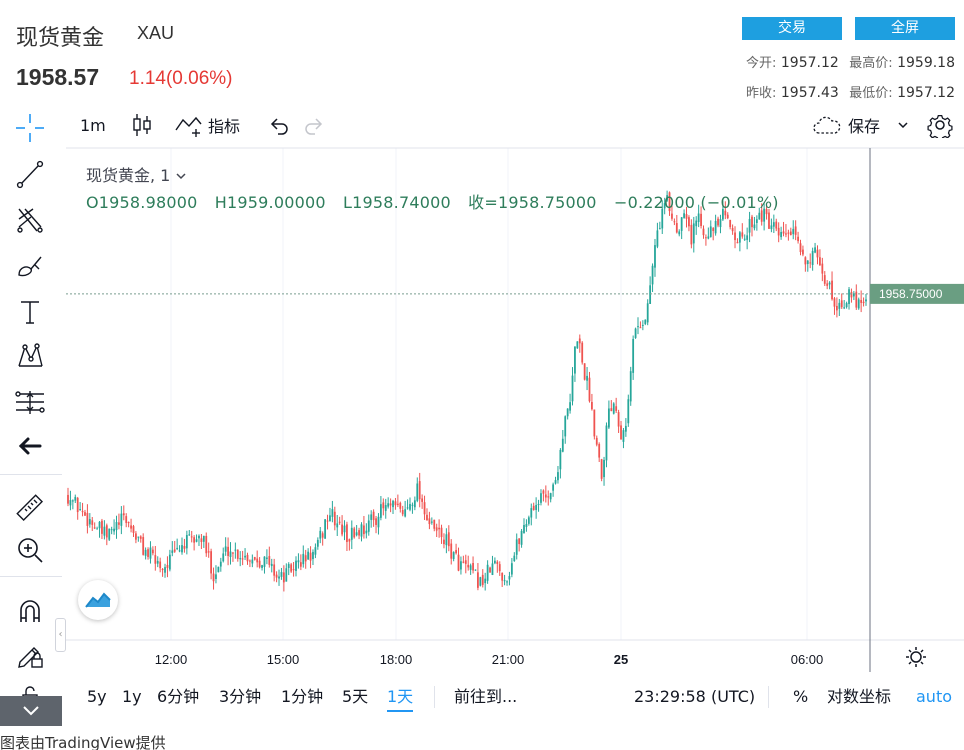 The image size is (964, 750). Describe the element at coordinates (31, 711) in the screenshot. I see `more-tools-toggle` at that location.